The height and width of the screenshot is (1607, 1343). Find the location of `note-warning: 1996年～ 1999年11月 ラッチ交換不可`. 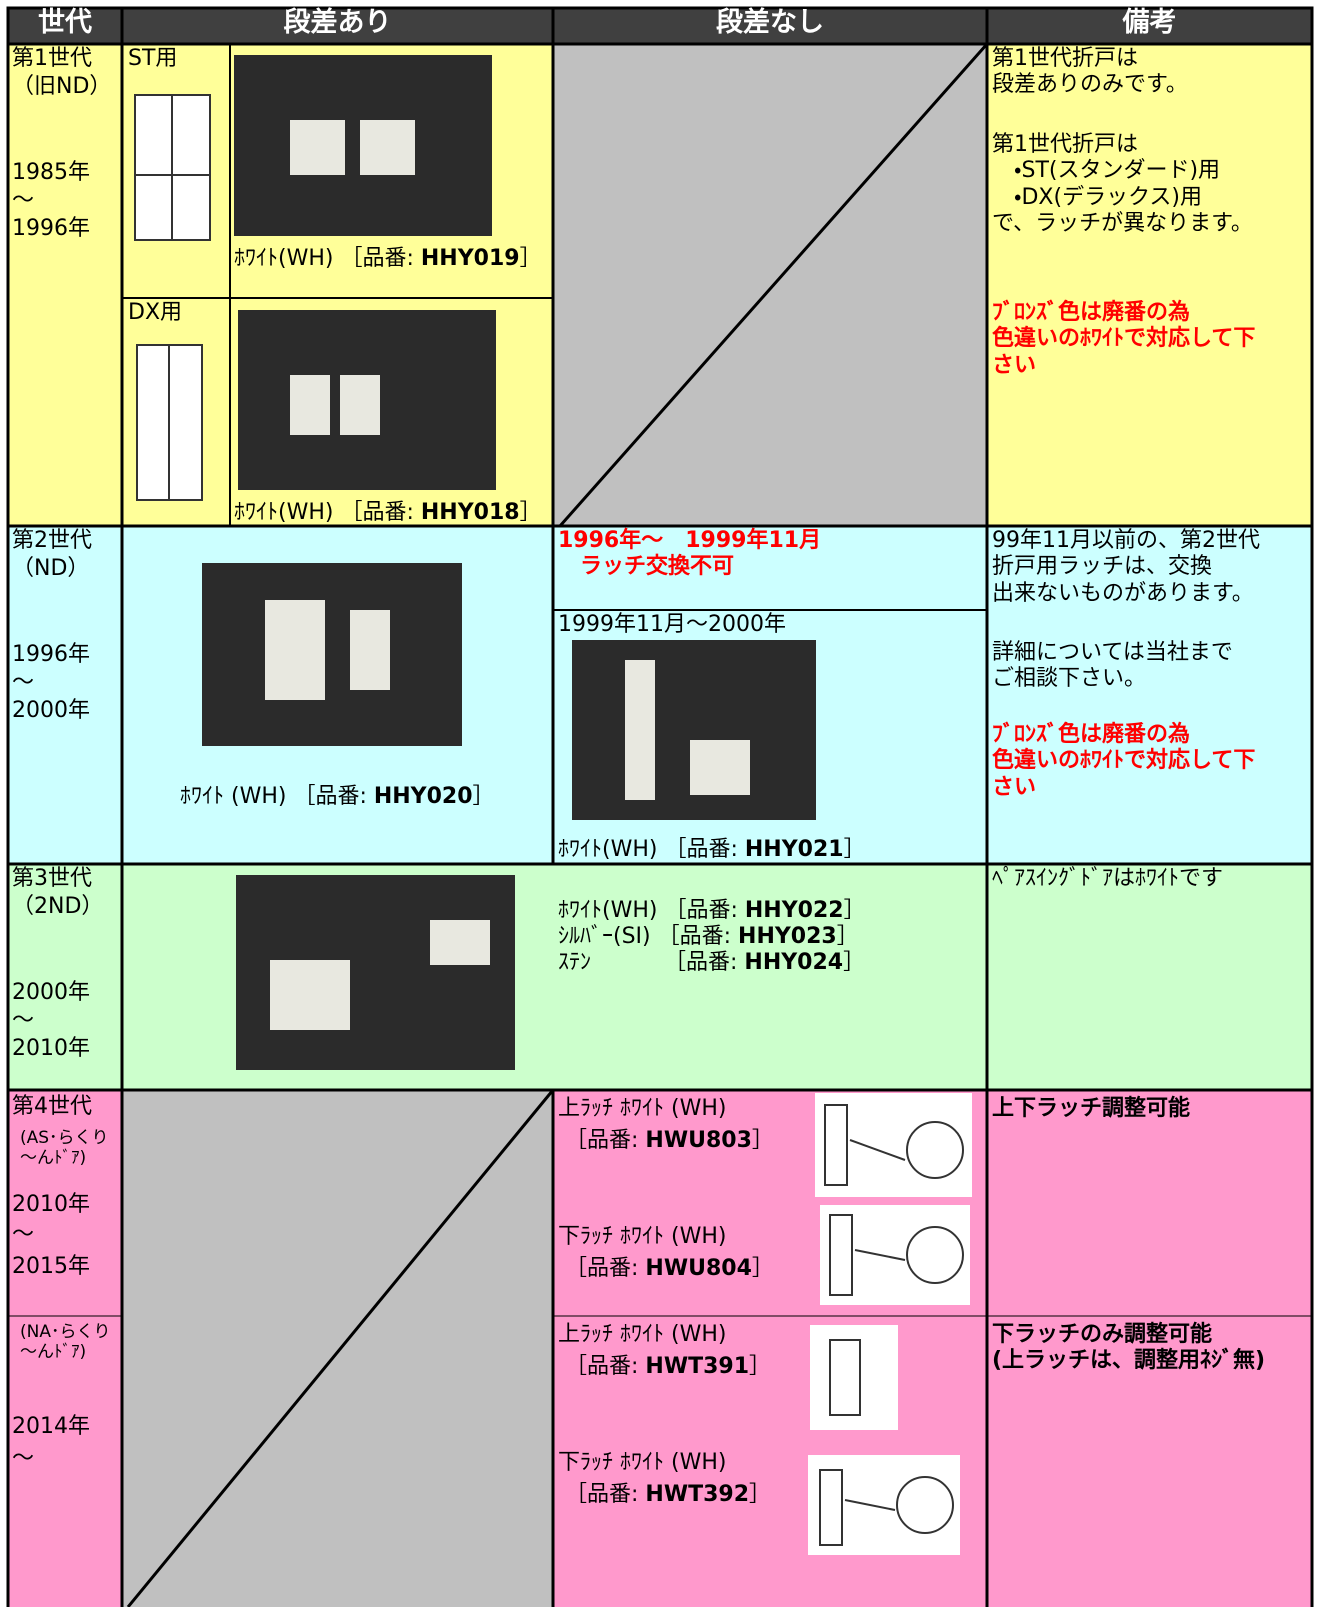

note-warning: 1996年～ 1999年11月 ラッチ交換不可 is located at coordinates (690, 554).